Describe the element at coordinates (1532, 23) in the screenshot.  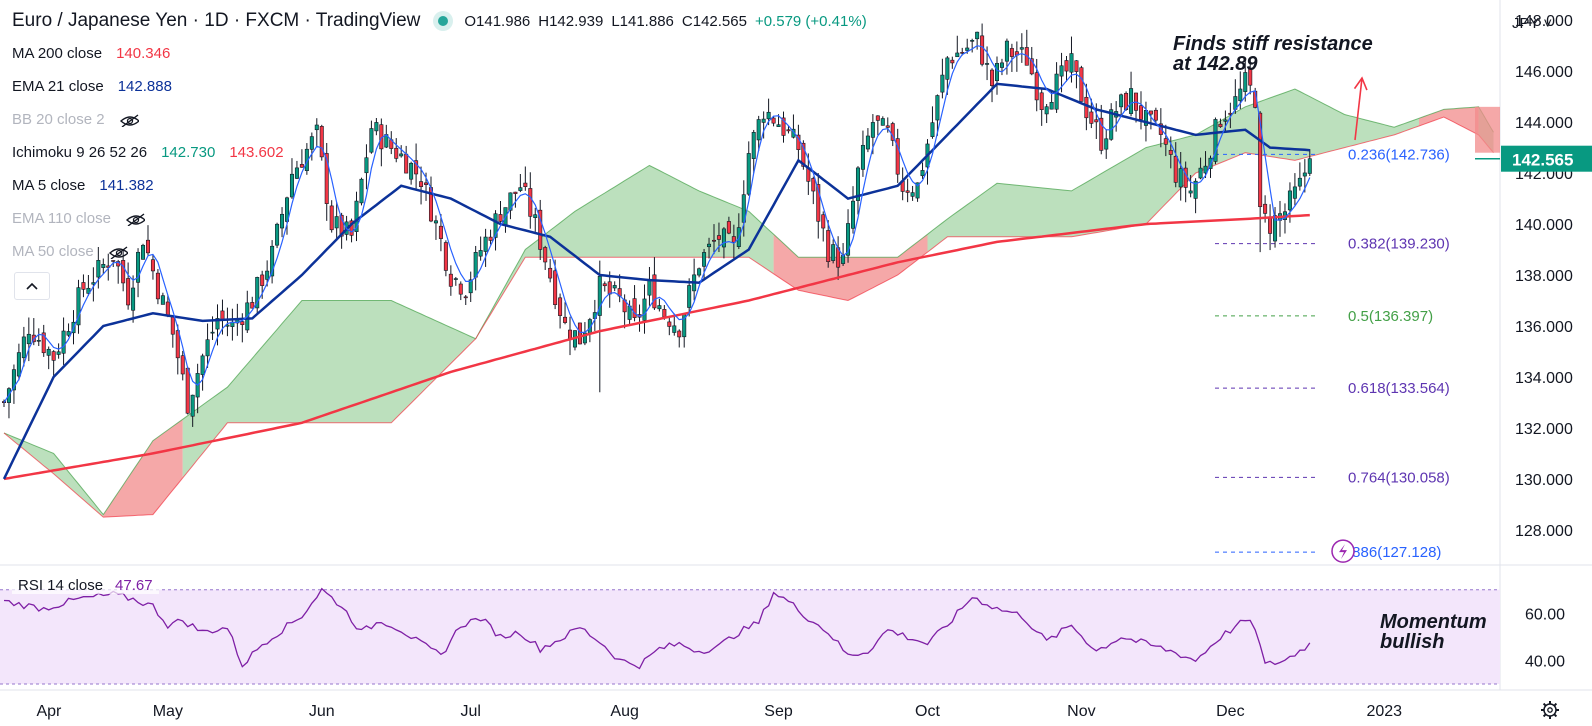
I see `currency-selector: JPY ˅` at that location.